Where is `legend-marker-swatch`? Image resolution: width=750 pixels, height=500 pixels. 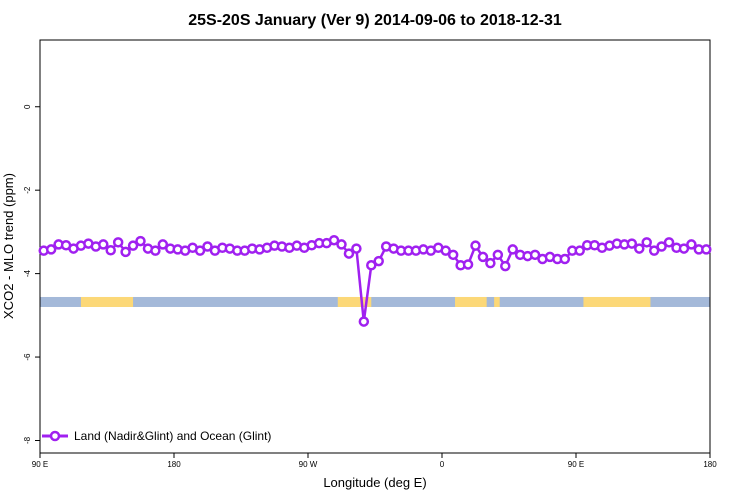
legend-marker-swatch is located at coordinates (55, 436).